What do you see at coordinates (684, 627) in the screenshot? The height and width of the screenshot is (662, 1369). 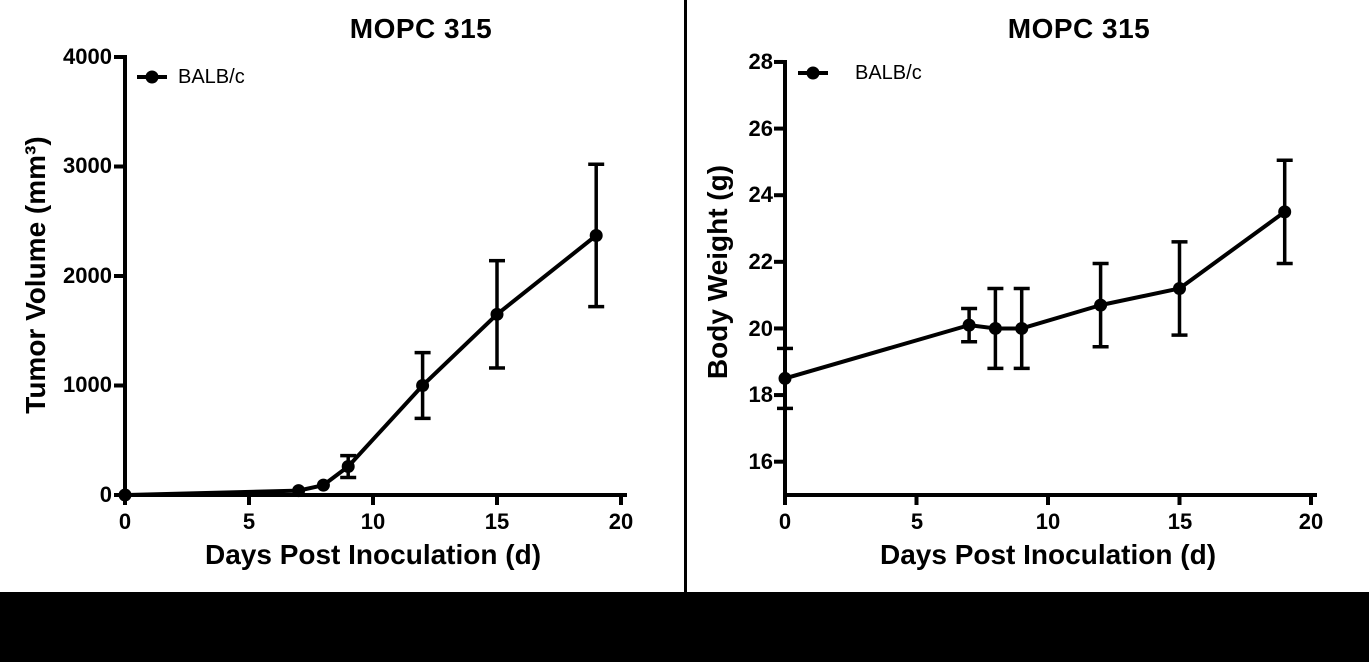 I see `bottom-black-band` at bounding box center [684, 627].